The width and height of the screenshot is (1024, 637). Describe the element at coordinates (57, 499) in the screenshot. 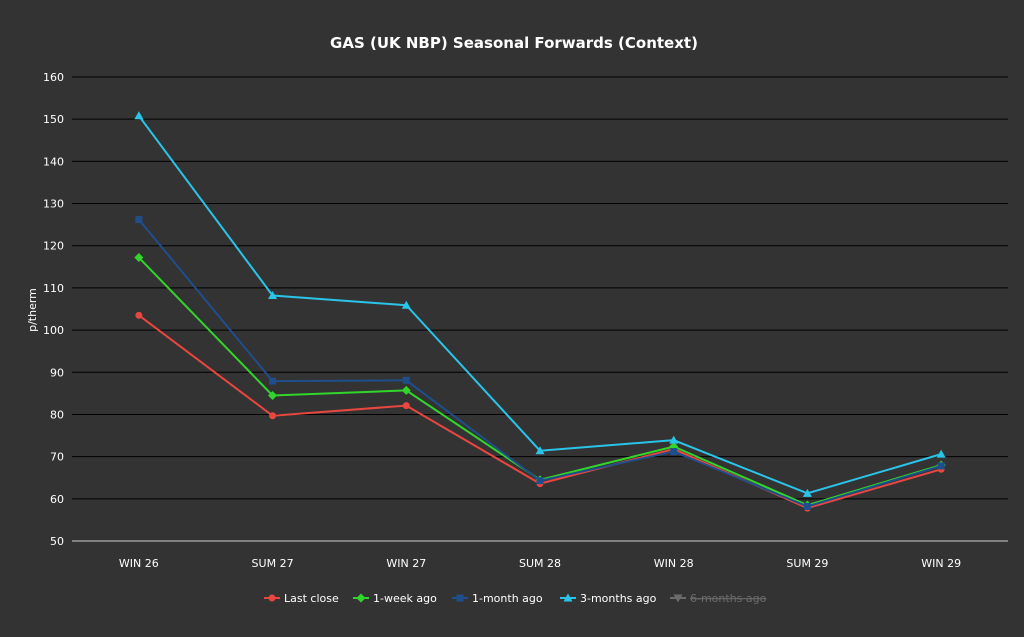

I see `y-tick-label: 60` at that location.